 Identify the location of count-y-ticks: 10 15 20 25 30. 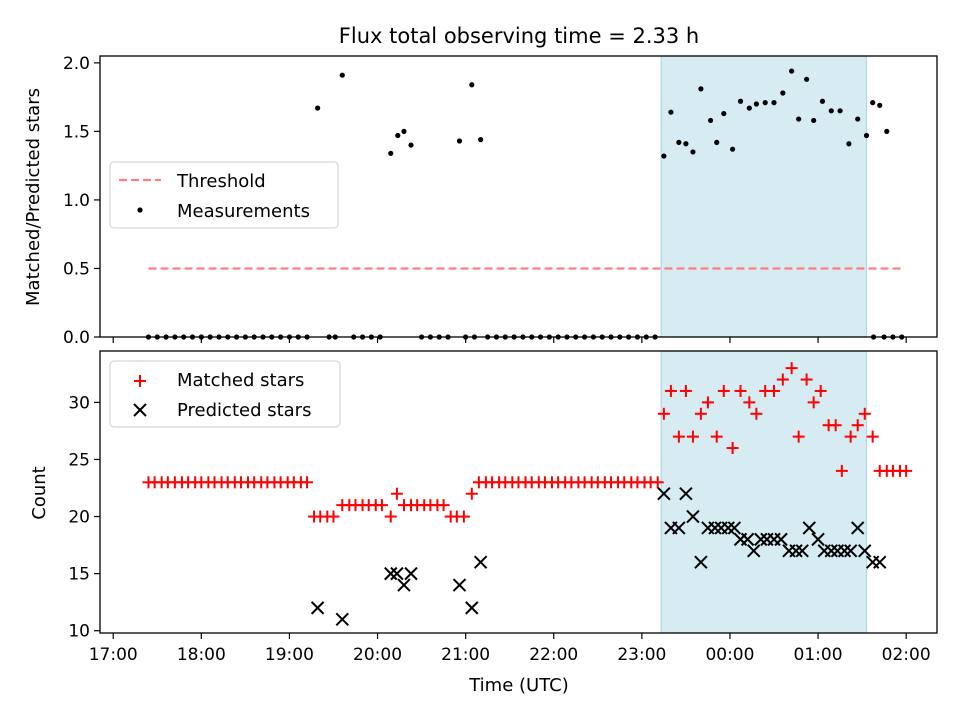
(84, 517).